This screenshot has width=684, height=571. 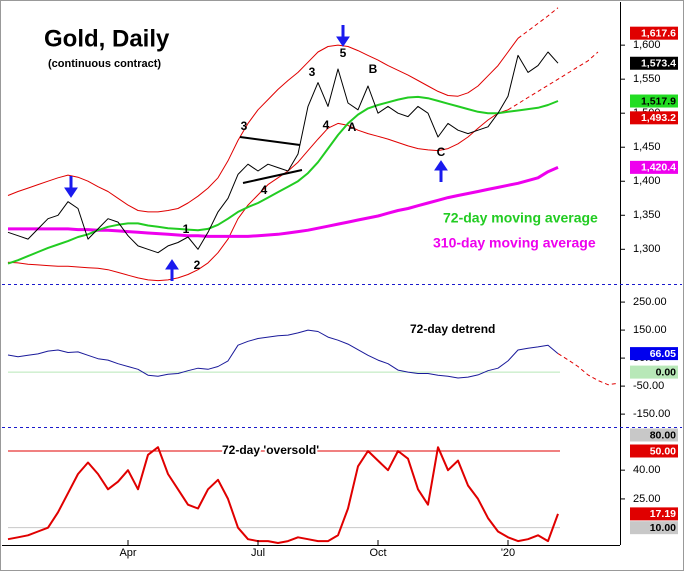 I want to click on y-tick-label: 1,600, so click(x=647, y=45).